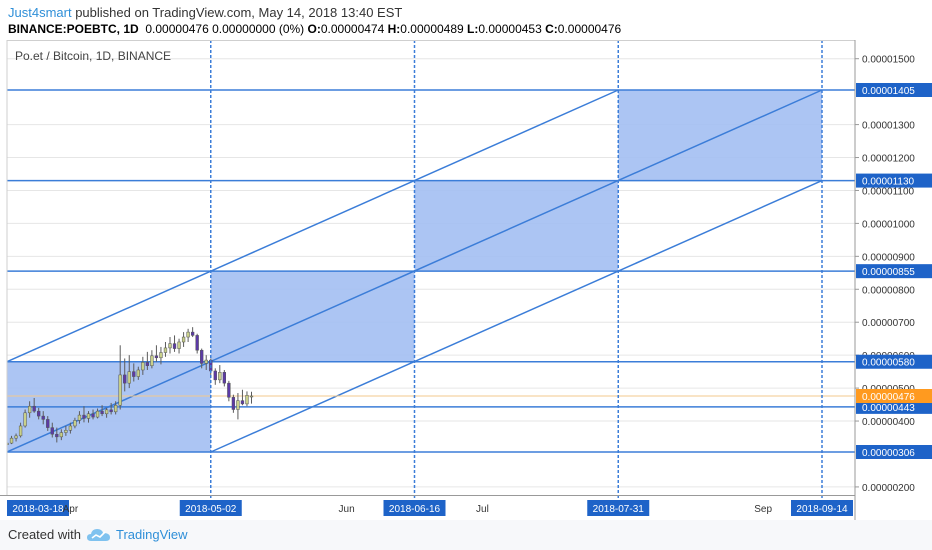 This screenshot has height=550, width=932. What do you see at coordinates (888, 488) in the screenshot?
I see `y-tick-label: 0.00000200` at bounding box center [888, 488].